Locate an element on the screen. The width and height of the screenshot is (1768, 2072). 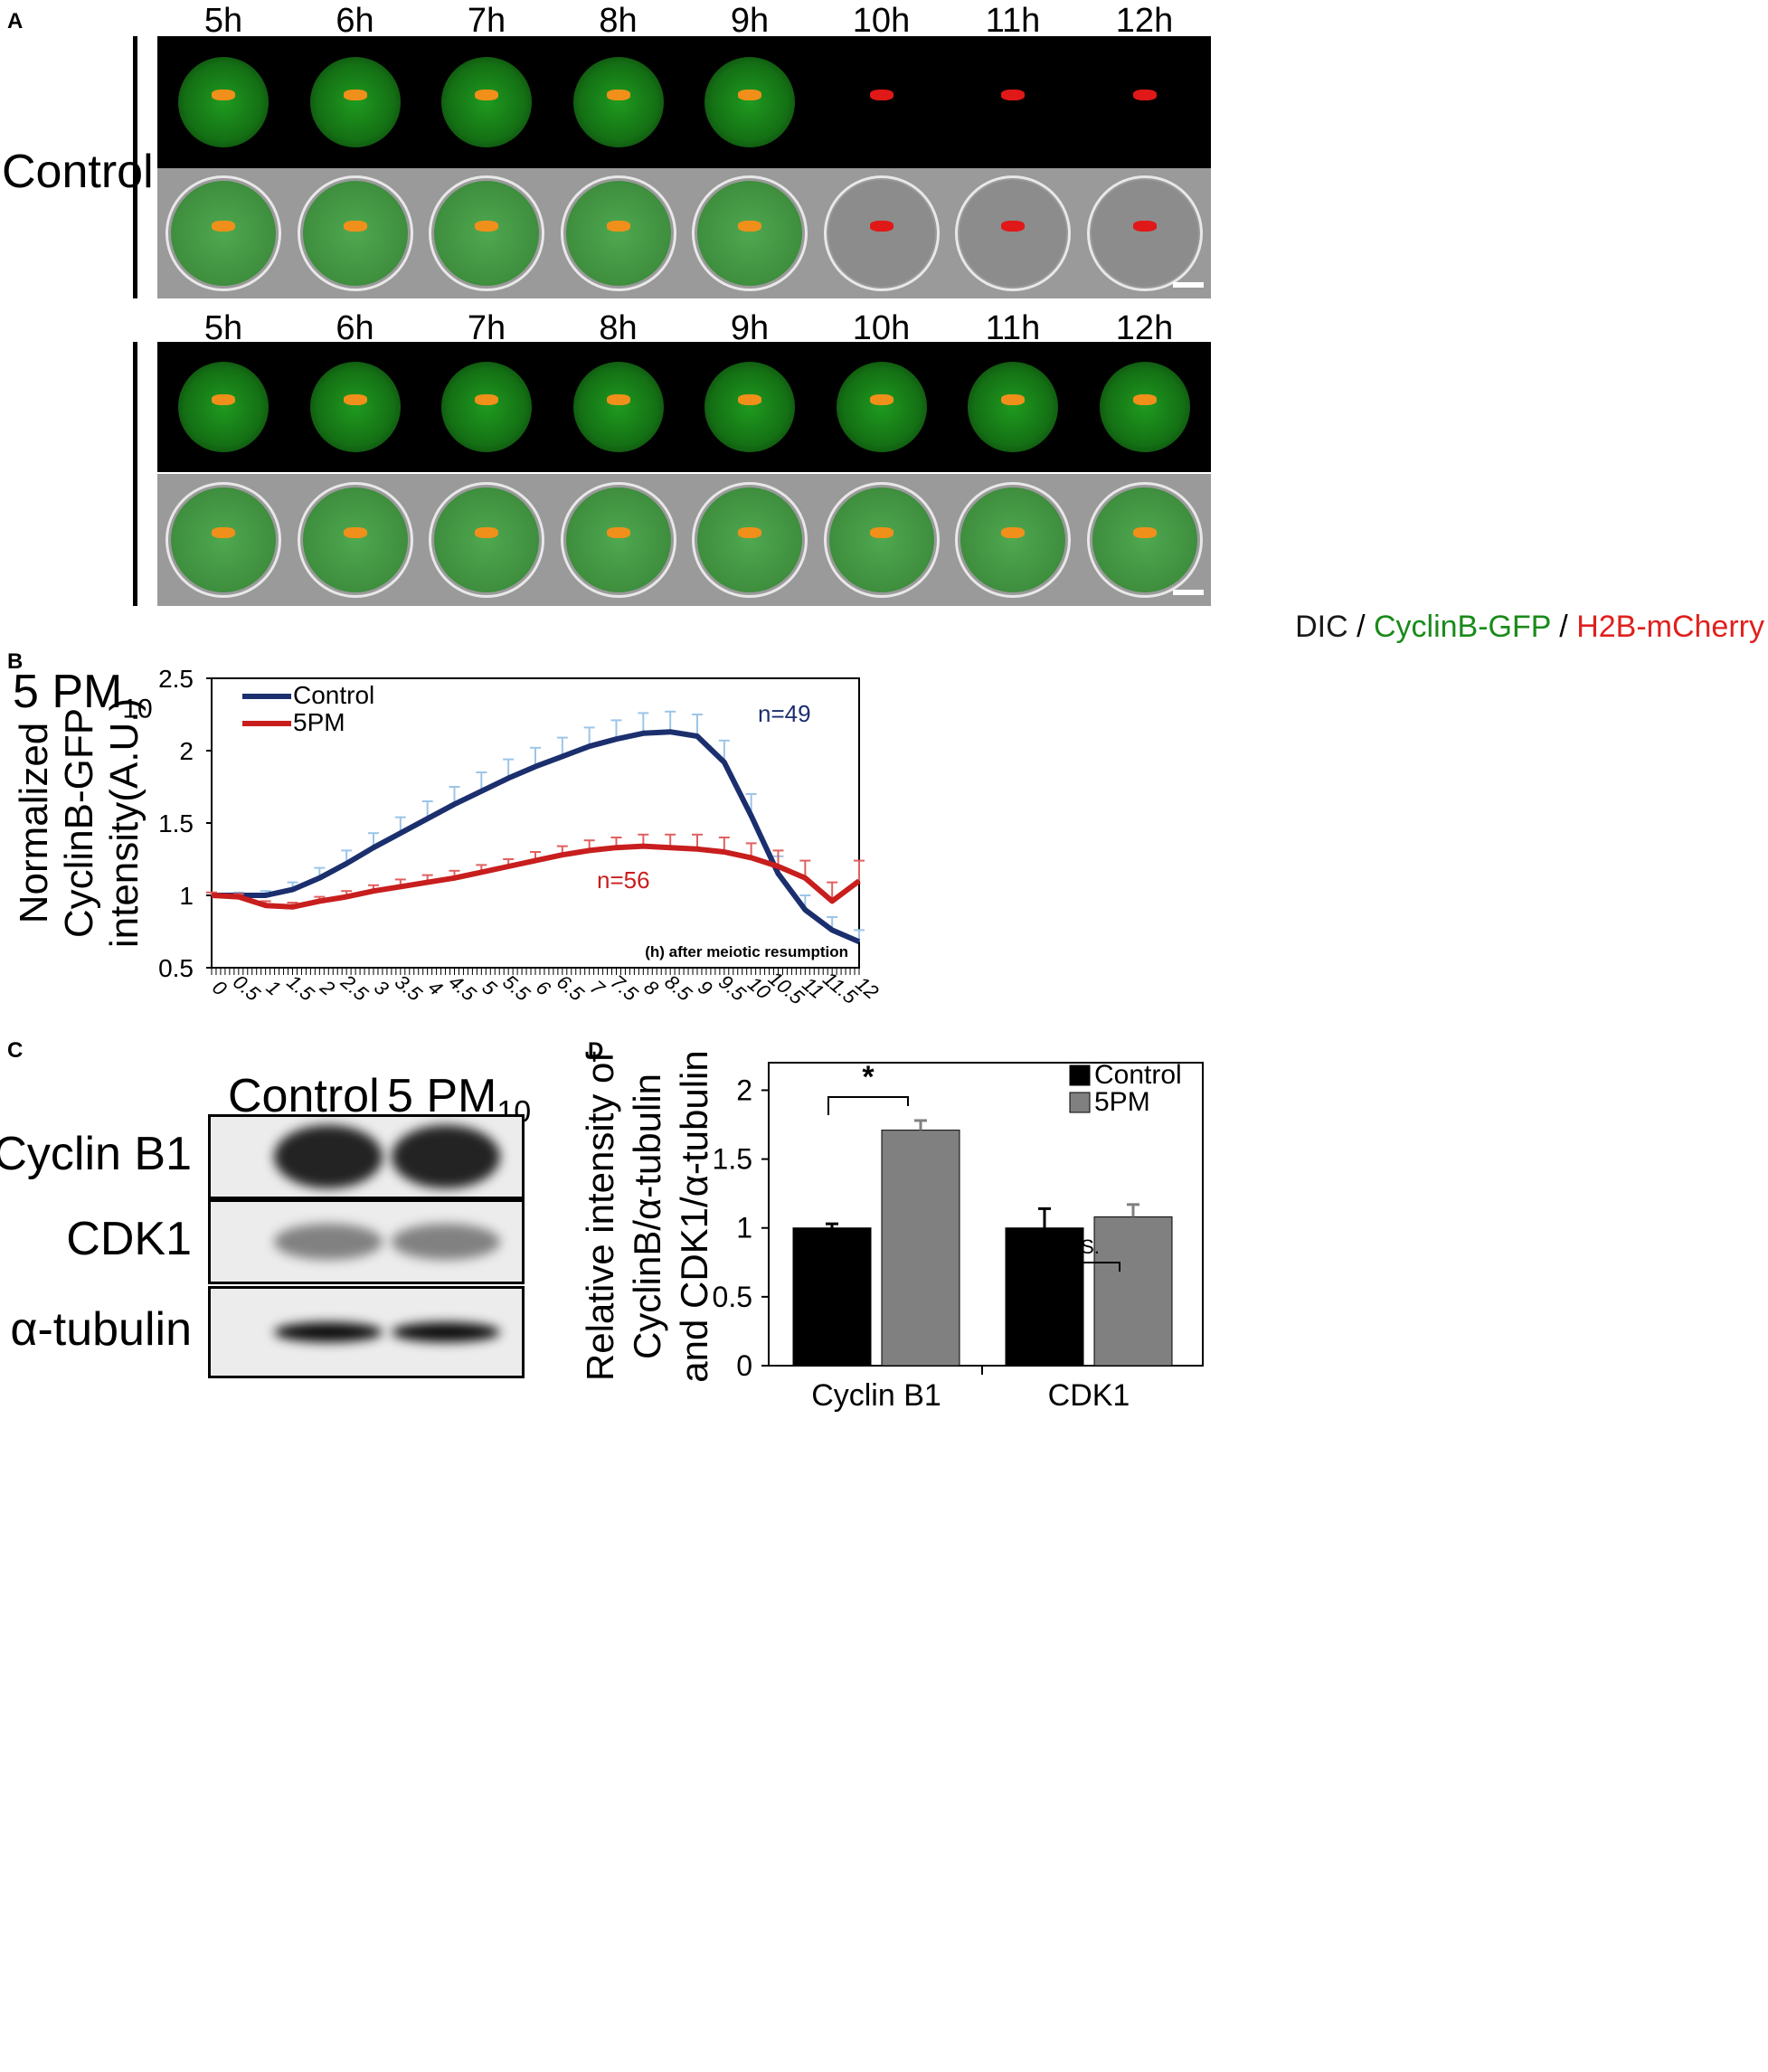
series-line-Control is located at coordinates (537, 836).